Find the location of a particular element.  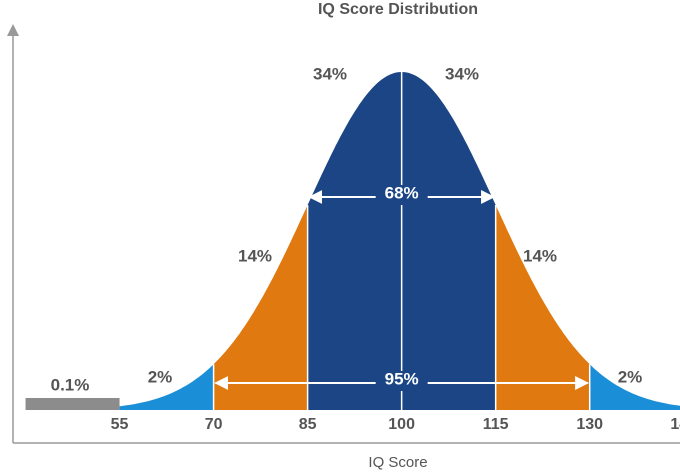

x-tick-label: 70 is located at coordinates (214, 424).